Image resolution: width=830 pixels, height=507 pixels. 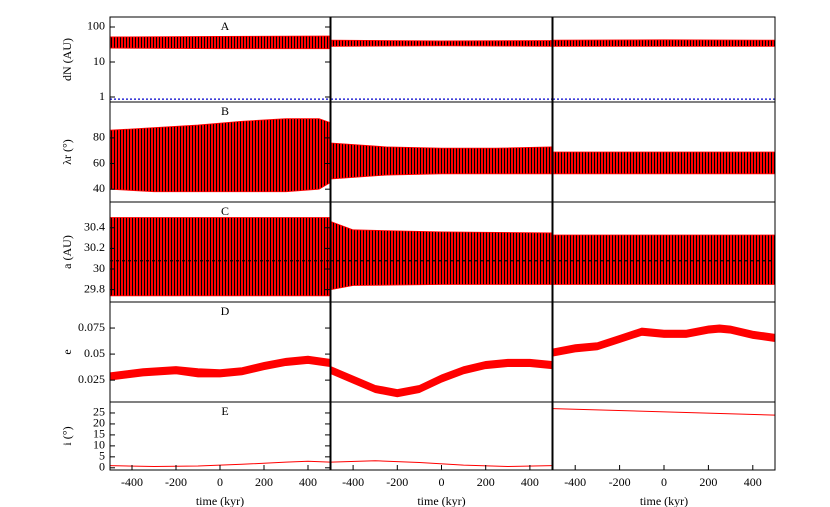 What do you see at coordinates (225, 111) in the screenshot?
I see `panel-letter: B` at bounding box center [225, 111].